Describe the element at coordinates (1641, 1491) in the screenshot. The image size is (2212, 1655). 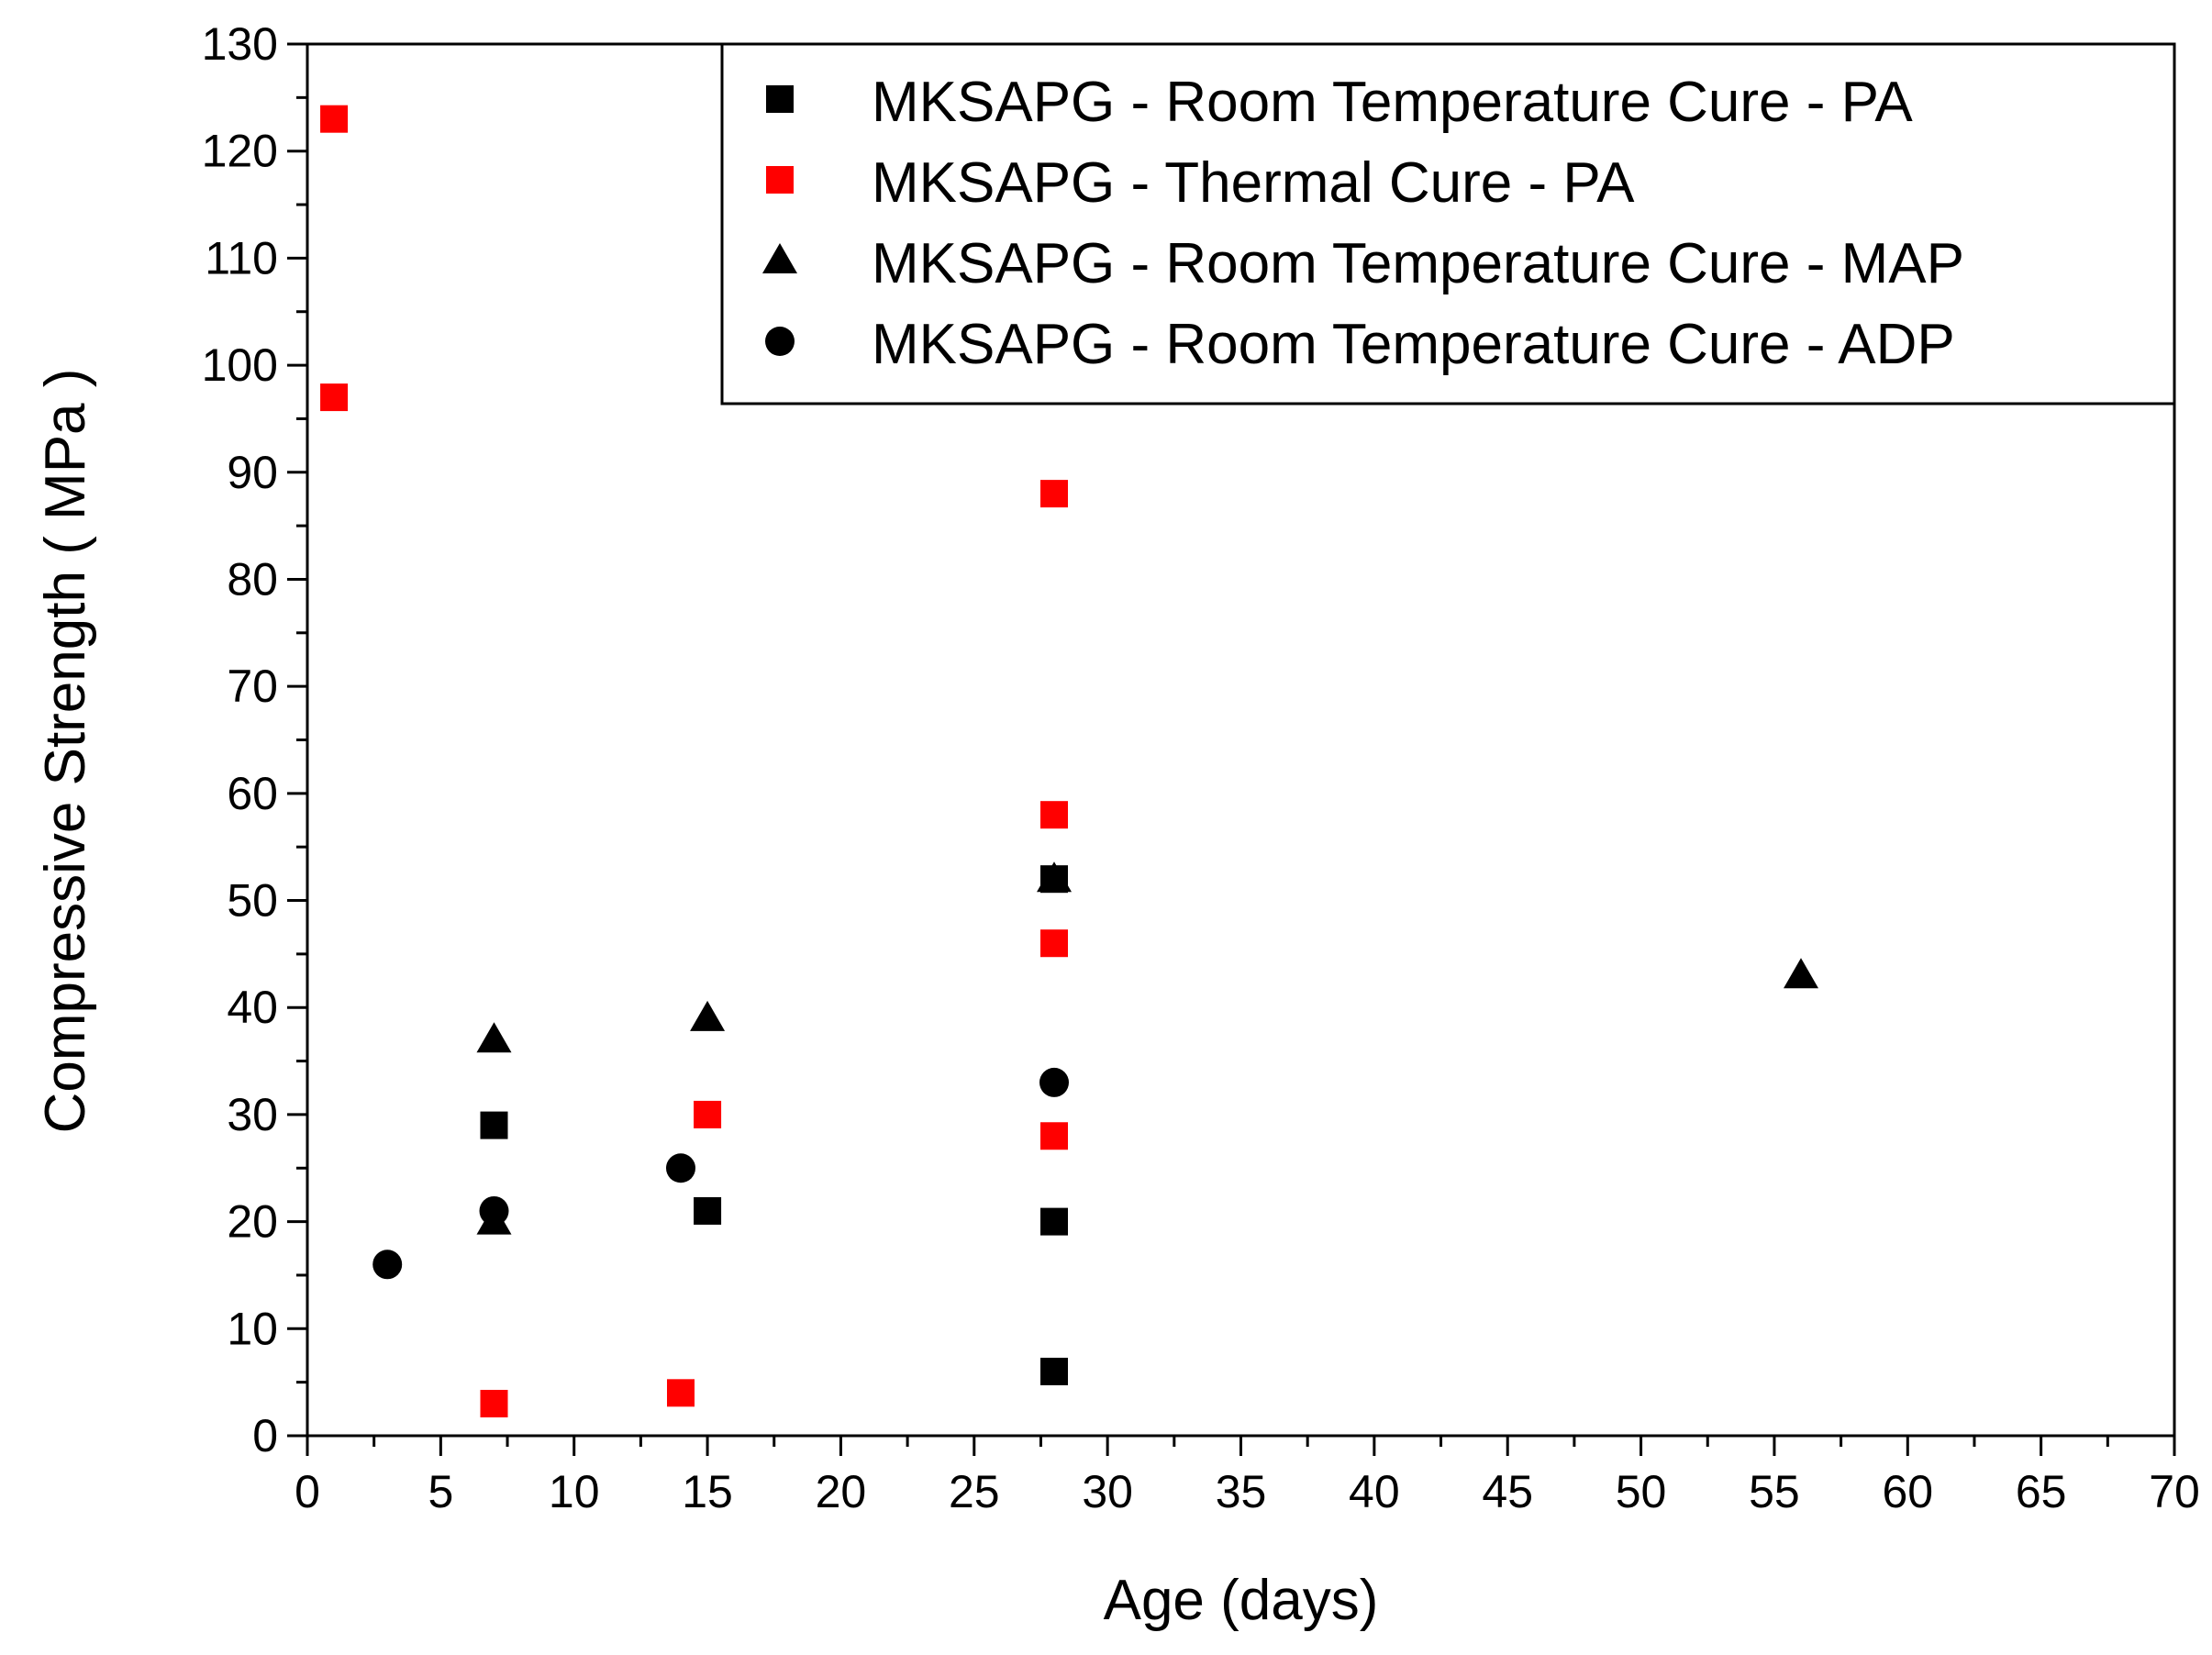
I see `x-tick-label: 50` at that location.